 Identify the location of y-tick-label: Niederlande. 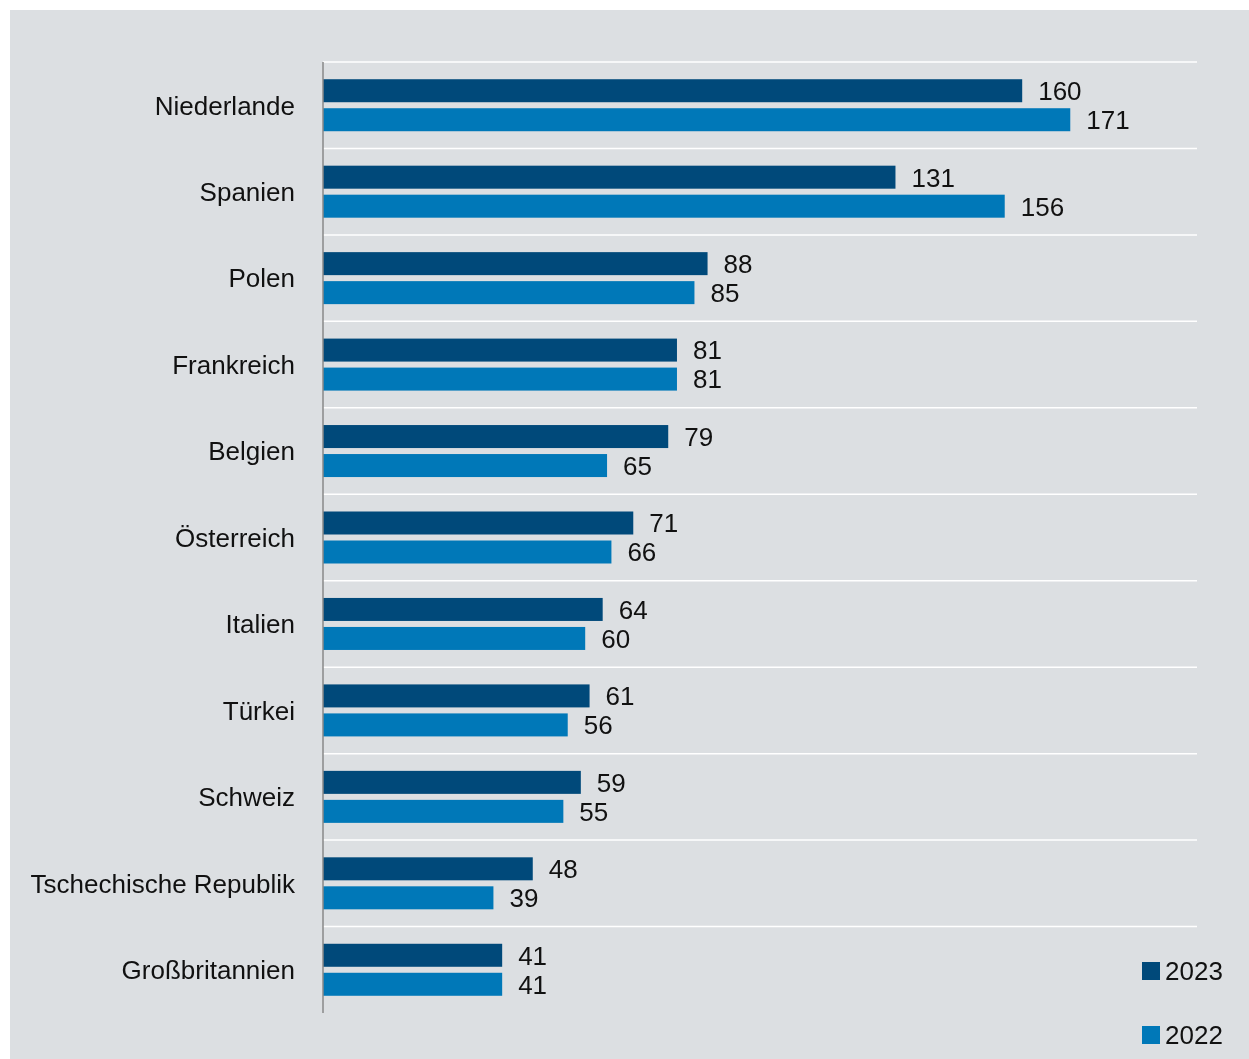
(224, 105).